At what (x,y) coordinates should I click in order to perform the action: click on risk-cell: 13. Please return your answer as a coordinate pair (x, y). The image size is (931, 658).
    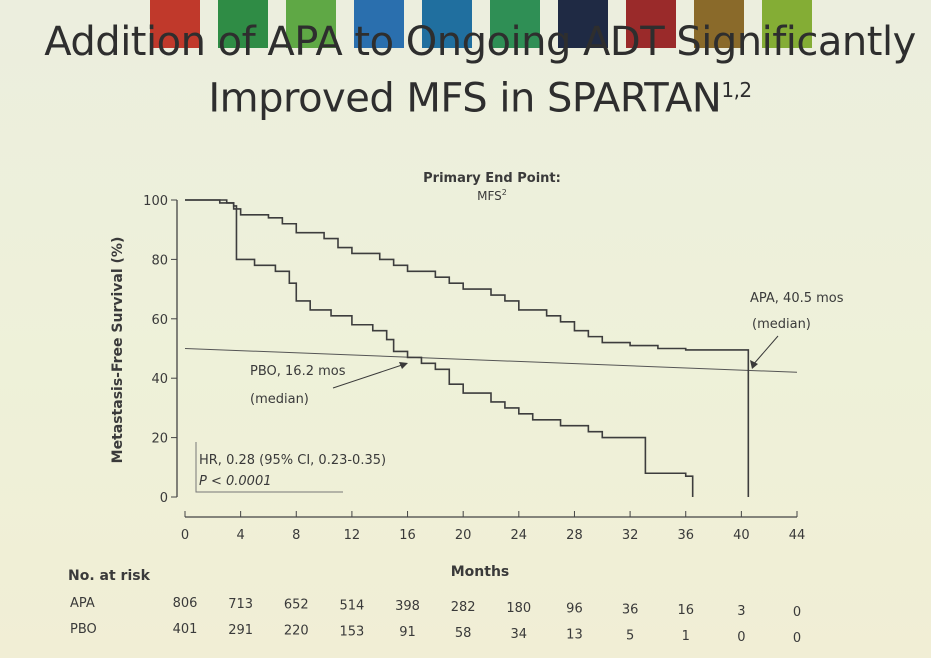
    Looking at the image, I should click on (574, 635).